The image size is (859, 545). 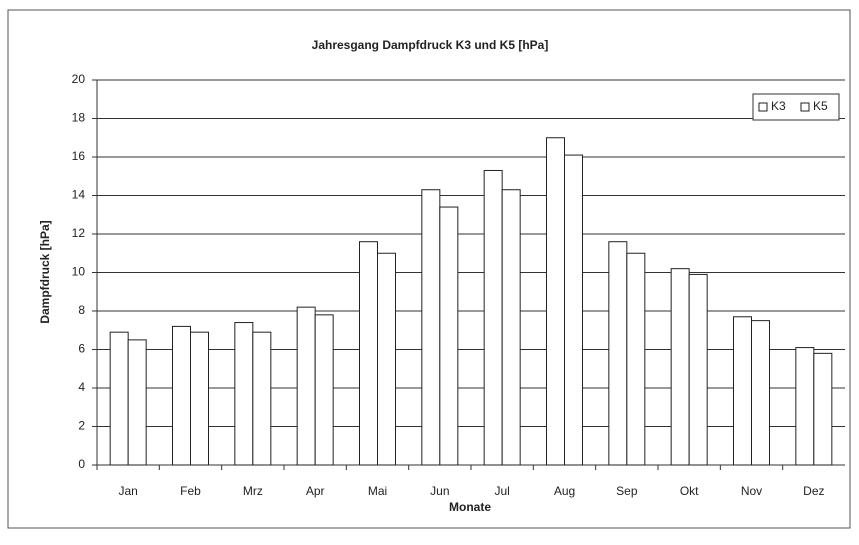 What do you see at coordinates (439, 491) in the screenshot?
I see `x-tick-label: Jun` at bounding box center [439, 491].